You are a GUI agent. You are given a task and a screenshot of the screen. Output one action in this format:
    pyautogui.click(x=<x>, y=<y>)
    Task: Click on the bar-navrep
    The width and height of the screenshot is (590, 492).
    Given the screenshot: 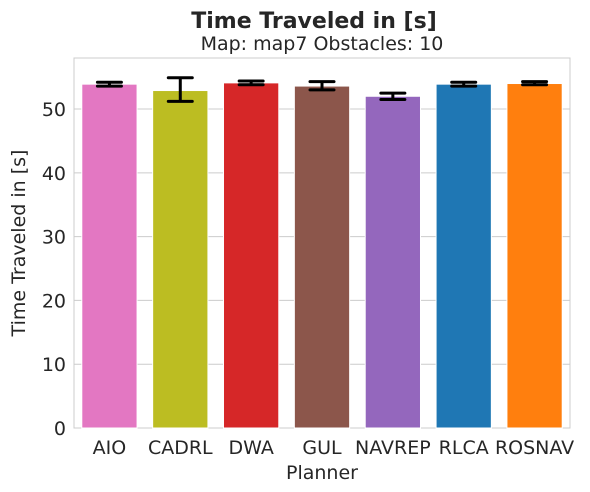 What is the action you would take?
    pyautogui.click(x=392, y=262)
    